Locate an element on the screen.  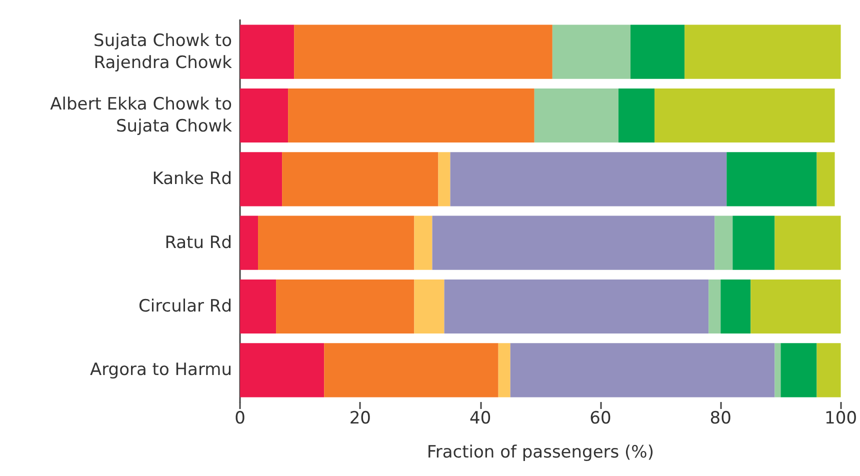
y-tick-label: Albert Ekka Chowk to Sujata Chowk is located at coordinates (141, 115).